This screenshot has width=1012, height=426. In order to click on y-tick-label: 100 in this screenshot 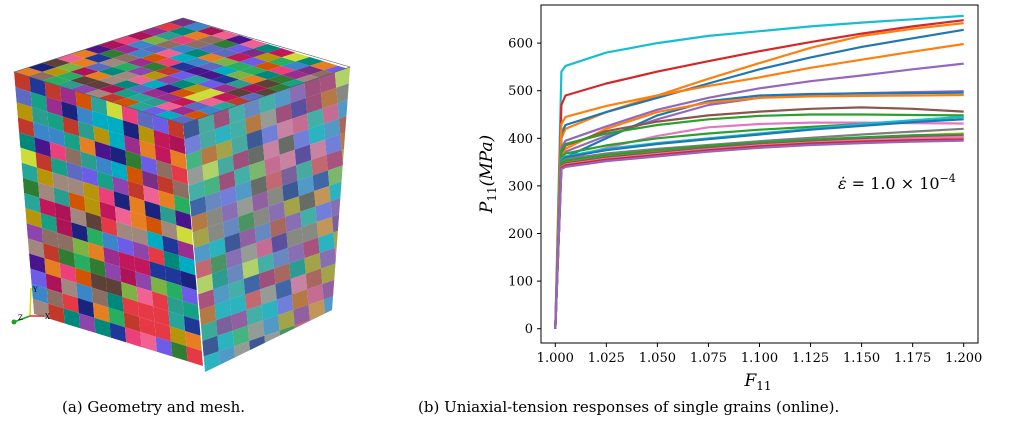, I will do `click(520, 282)`.